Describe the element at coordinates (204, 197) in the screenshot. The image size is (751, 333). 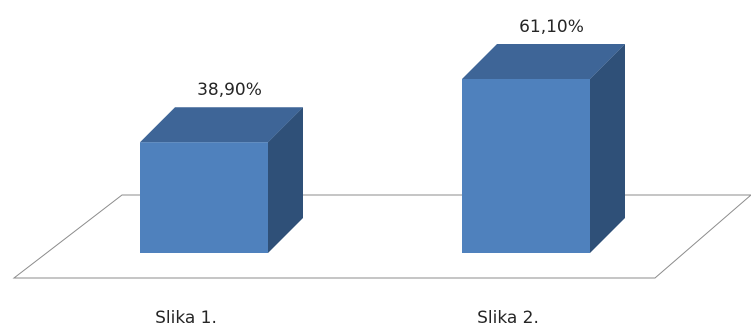
I see `bar-1-front` at that location.